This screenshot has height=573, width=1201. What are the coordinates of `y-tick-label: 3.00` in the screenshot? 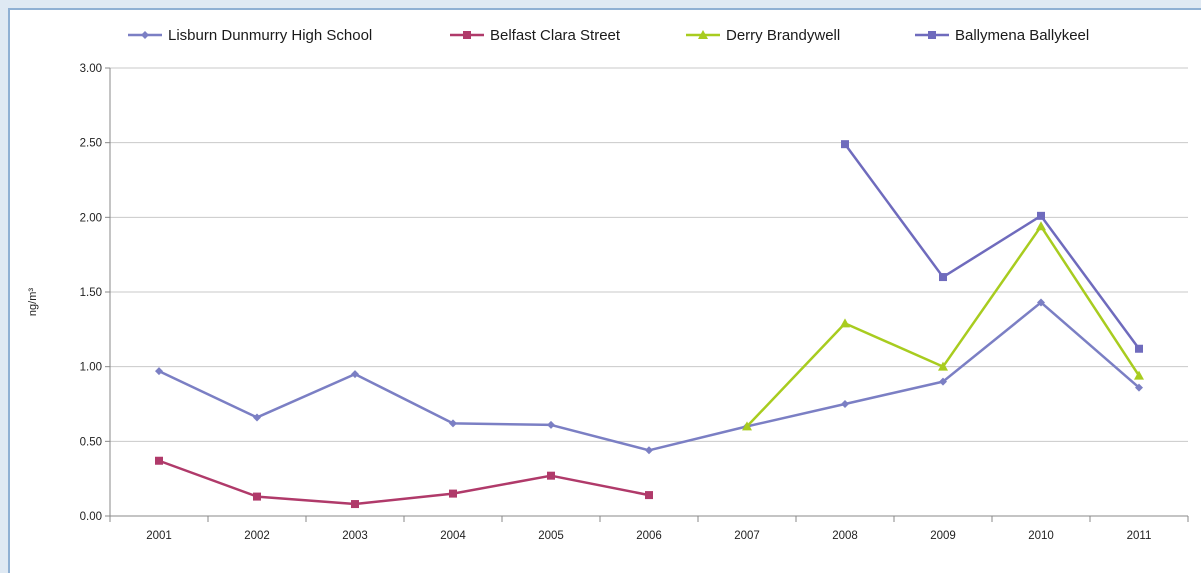 It's located at (91, 69).